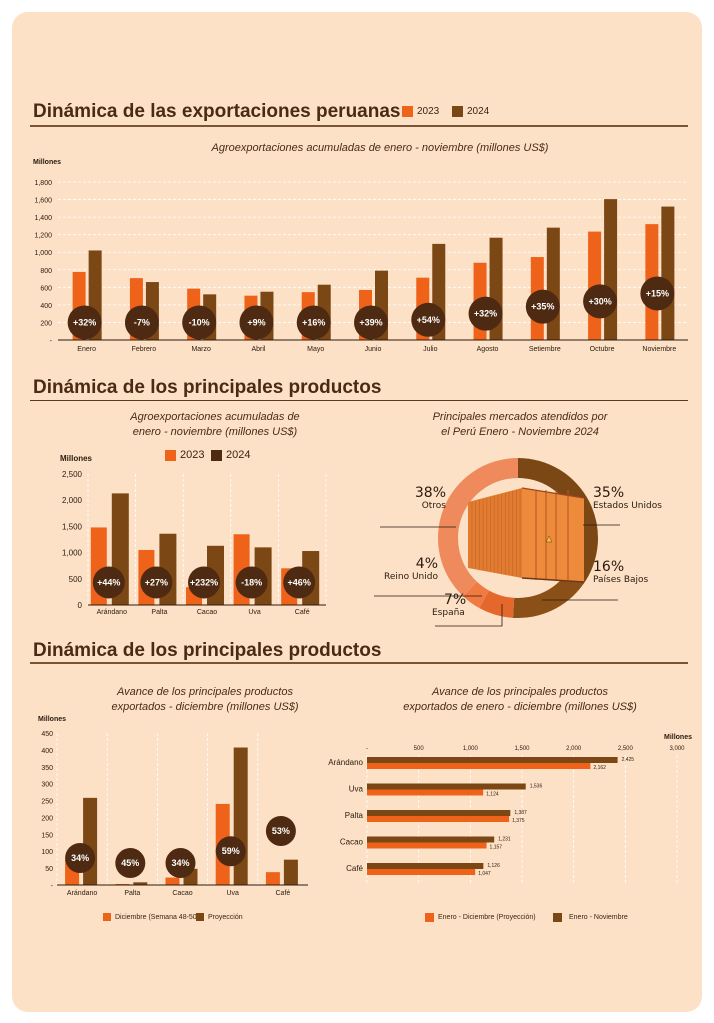  What do you see at coordinates (43, 201) in the screenshot?
I see `y-tick-label: 1,600` at bounding box center [43, 201].